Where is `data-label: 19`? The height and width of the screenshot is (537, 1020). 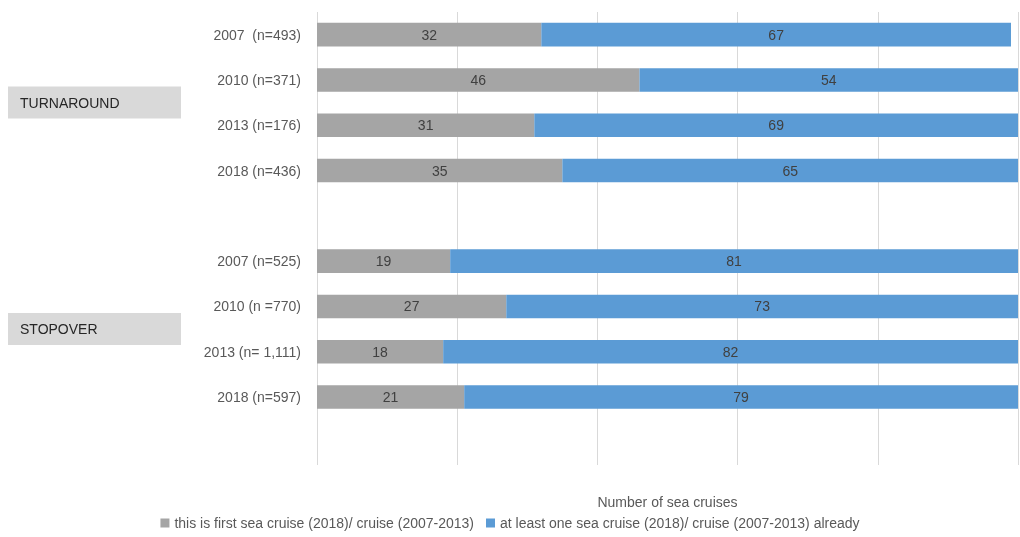 data-label: 19 is located at coordinates (383, 261).